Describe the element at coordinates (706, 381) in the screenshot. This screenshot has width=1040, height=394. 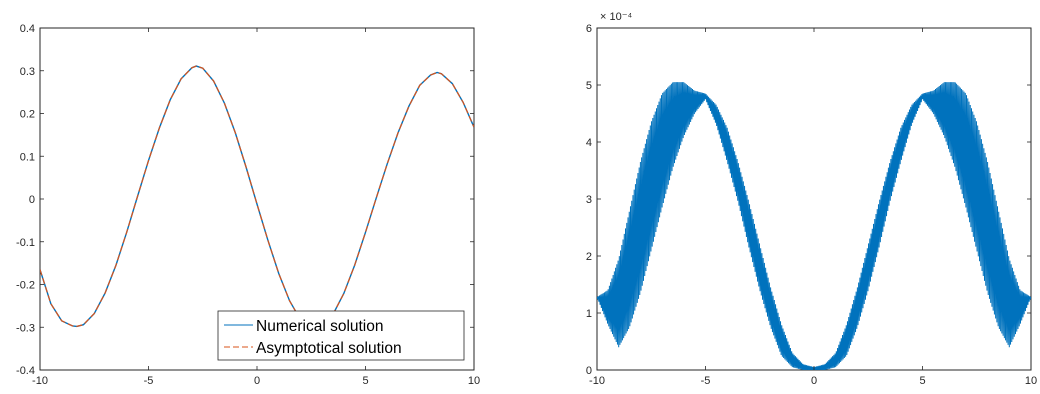
I see `right-x-tick-label: -5` at that location.